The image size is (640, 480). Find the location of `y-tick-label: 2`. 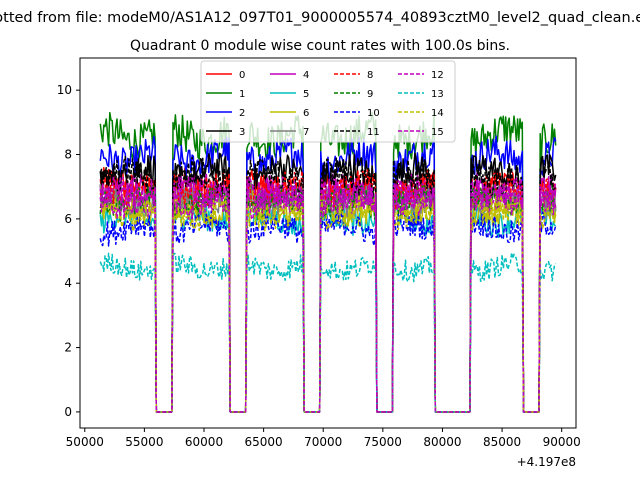

y-tick-label: 2 is located at coordinates (68, 348).